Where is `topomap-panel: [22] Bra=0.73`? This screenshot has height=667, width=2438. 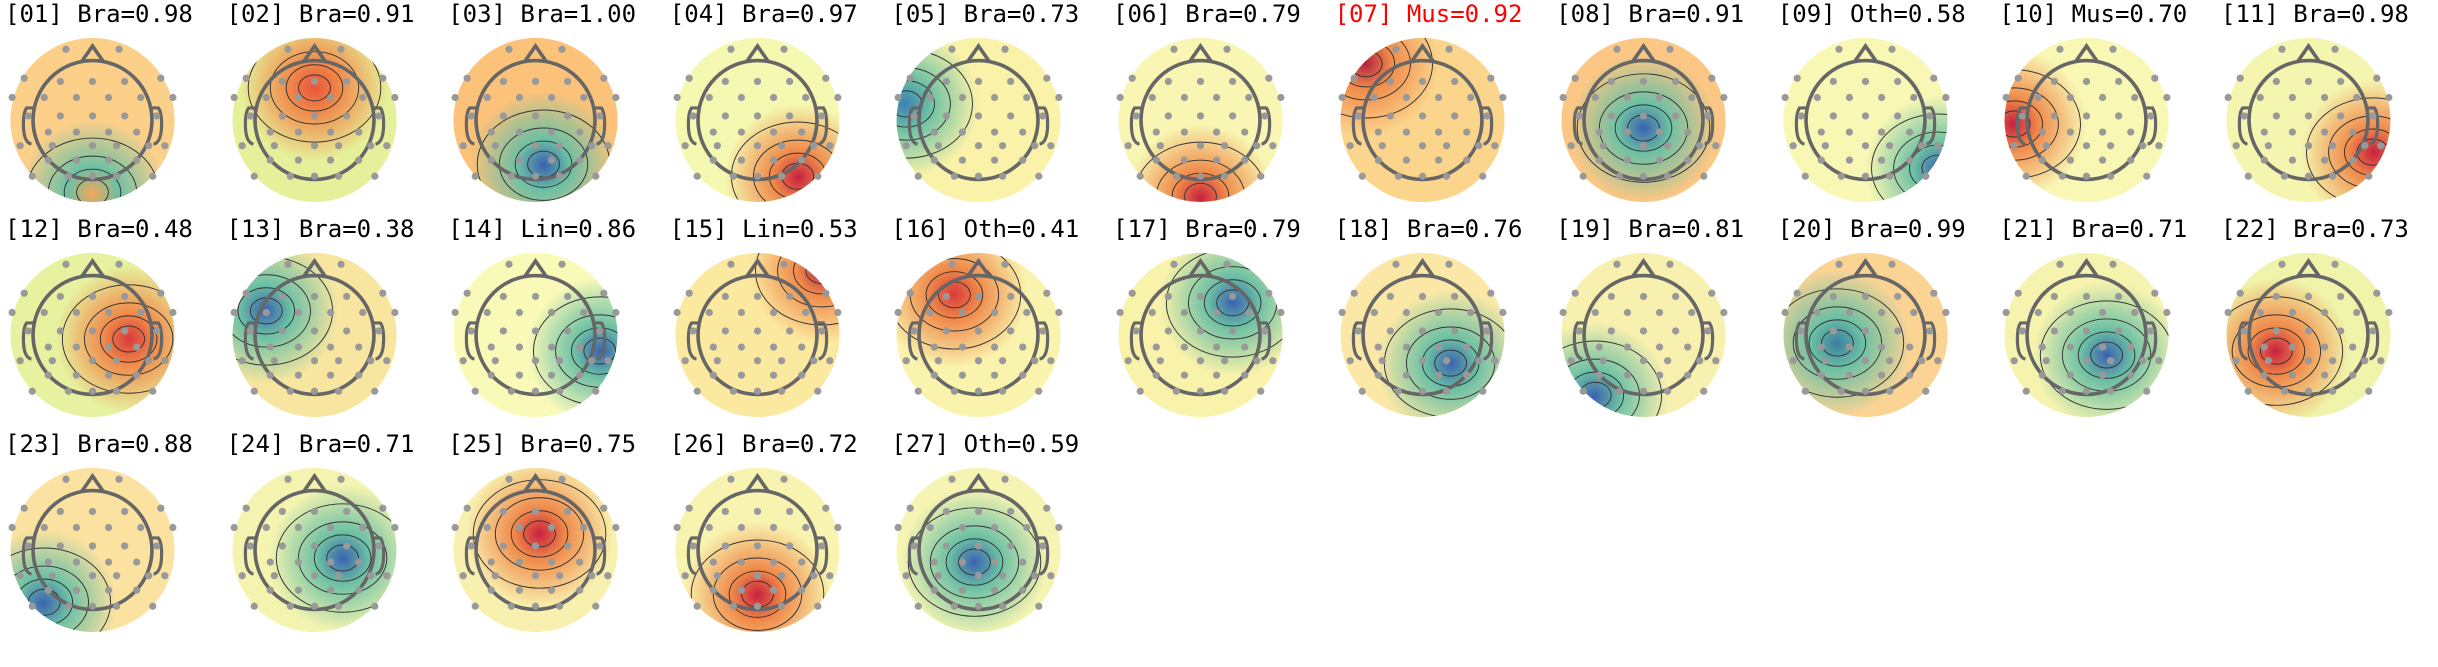
topomap-panel: [22] Bra=0.73 is located at coordinates (2326, 322).